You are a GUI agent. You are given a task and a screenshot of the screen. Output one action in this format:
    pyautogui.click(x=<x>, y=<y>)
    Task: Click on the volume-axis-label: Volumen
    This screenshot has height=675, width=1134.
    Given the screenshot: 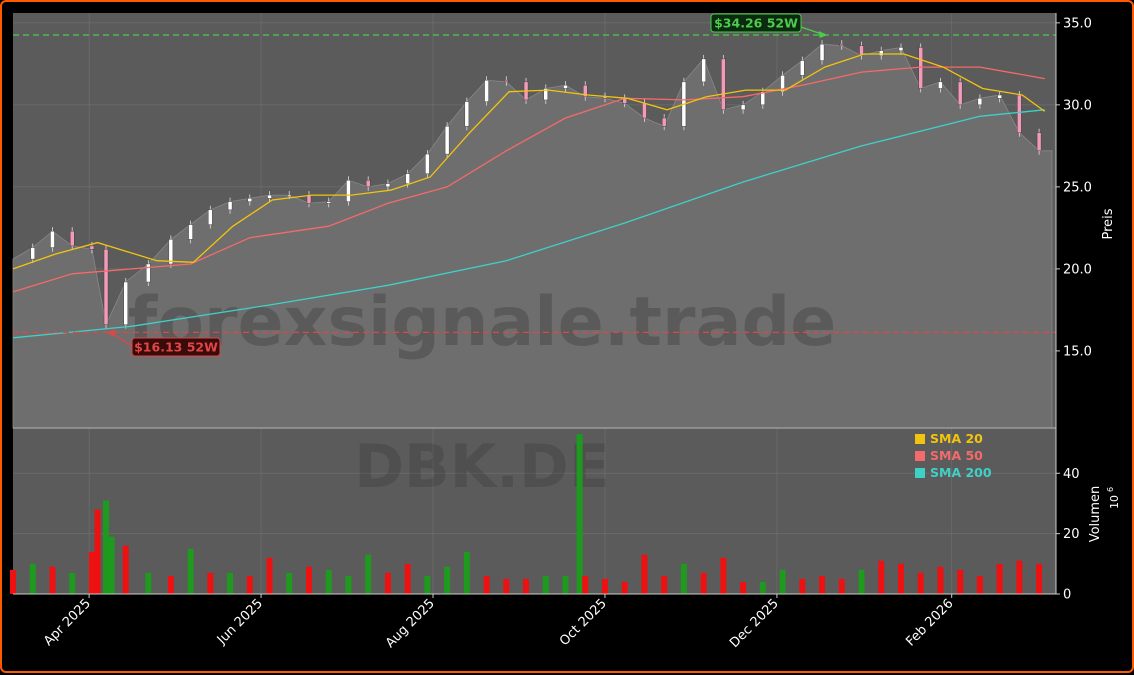 What is the action you would take?
    pyautogui.click(x=1095, y=514)
    